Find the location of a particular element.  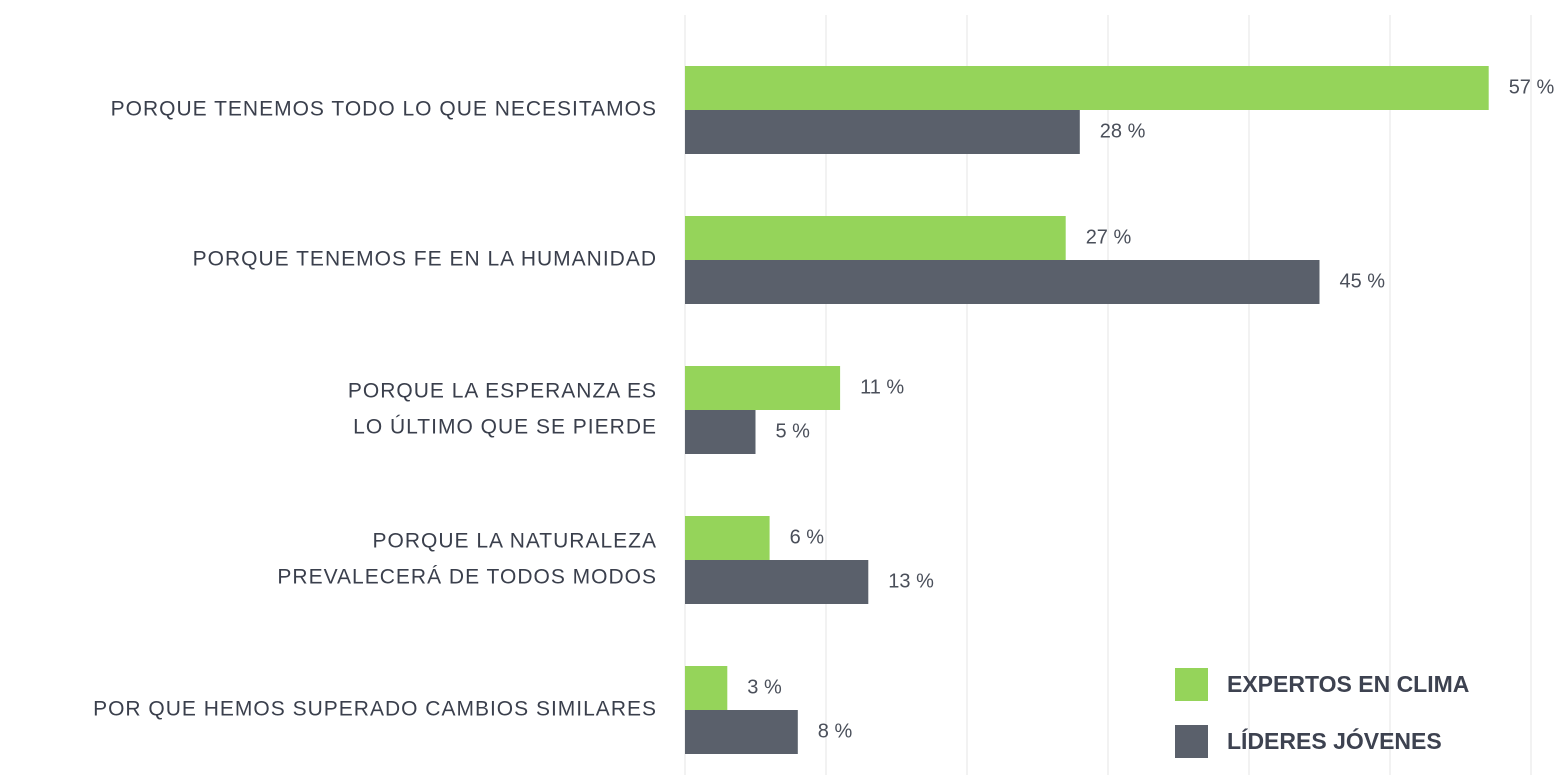

category-label: POR QUE HEMOS SUPERADO CAMBIOS SIMILARES is located at coordinates (375, 709).